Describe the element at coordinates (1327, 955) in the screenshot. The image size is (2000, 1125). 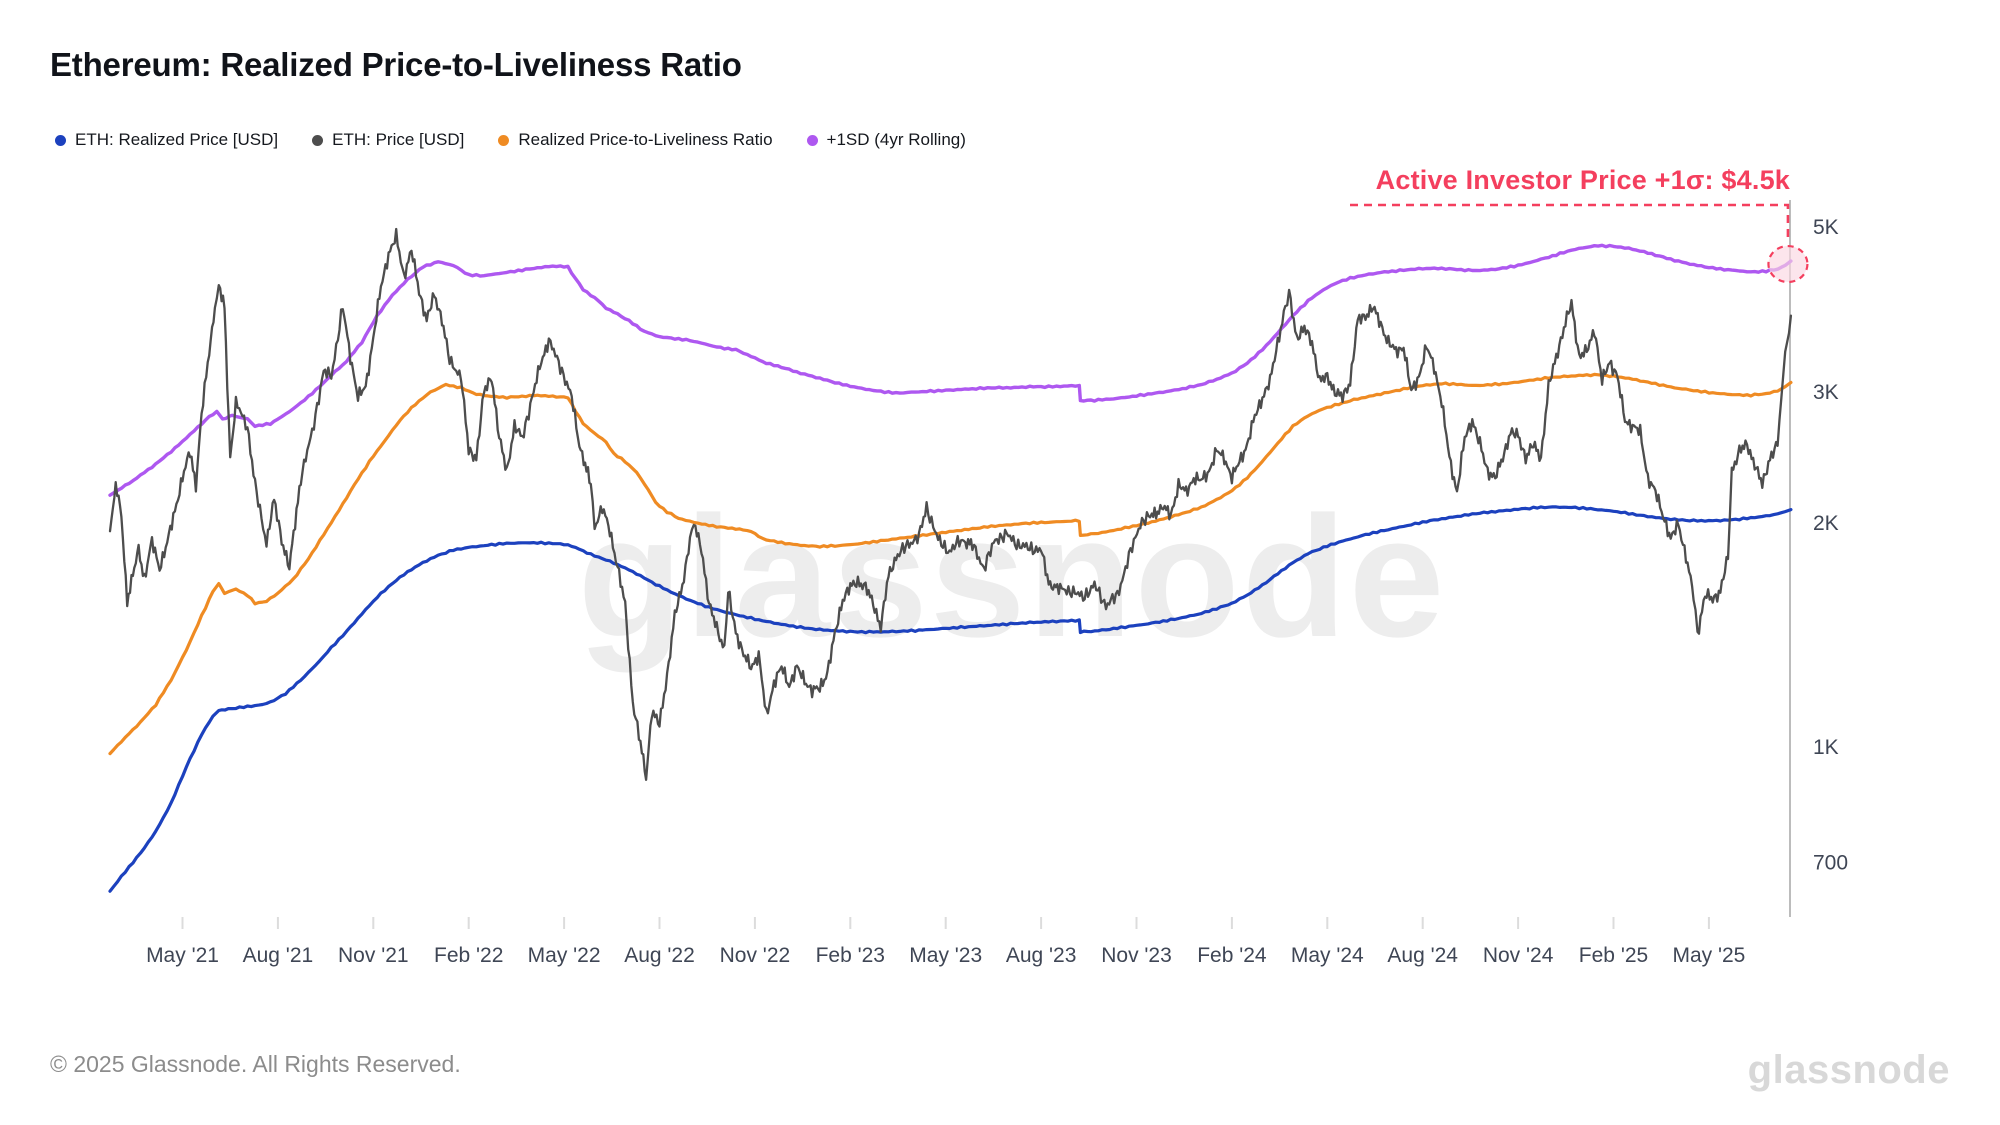
I see `x-axis-tick-label: May '24` at that location.